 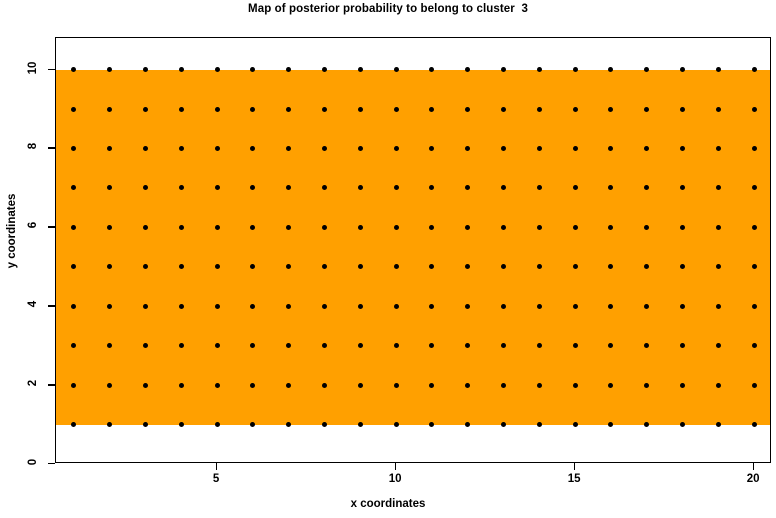 I want to click on x-axis-tick-label: 5, so click(x=216, y=479).